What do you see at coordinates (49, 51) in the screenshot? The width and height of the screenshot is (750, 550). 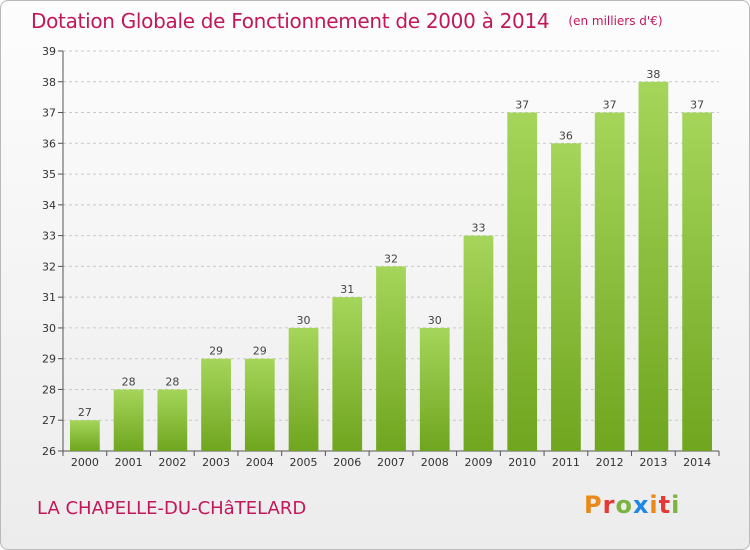 I see `y-tick-label: 39` at bounding box center [49, 51].